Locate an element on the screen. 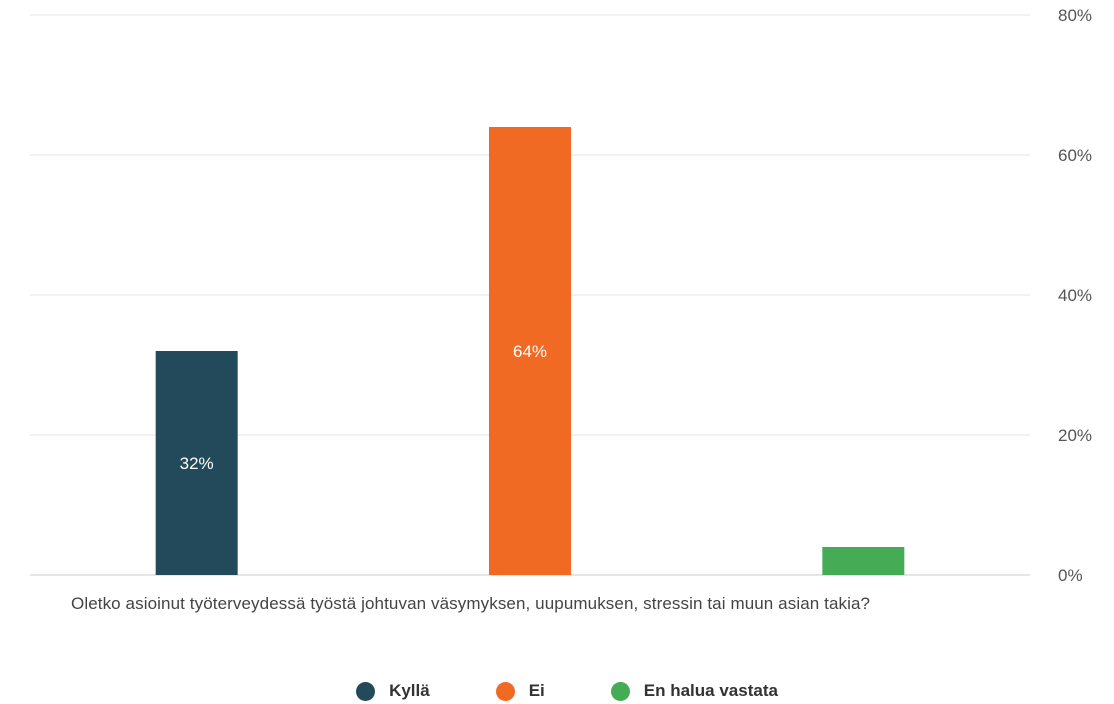 Image resolution: width=1114 pixels, height=704 pixels. data-label: 64% is located at coordinates (530, 351).